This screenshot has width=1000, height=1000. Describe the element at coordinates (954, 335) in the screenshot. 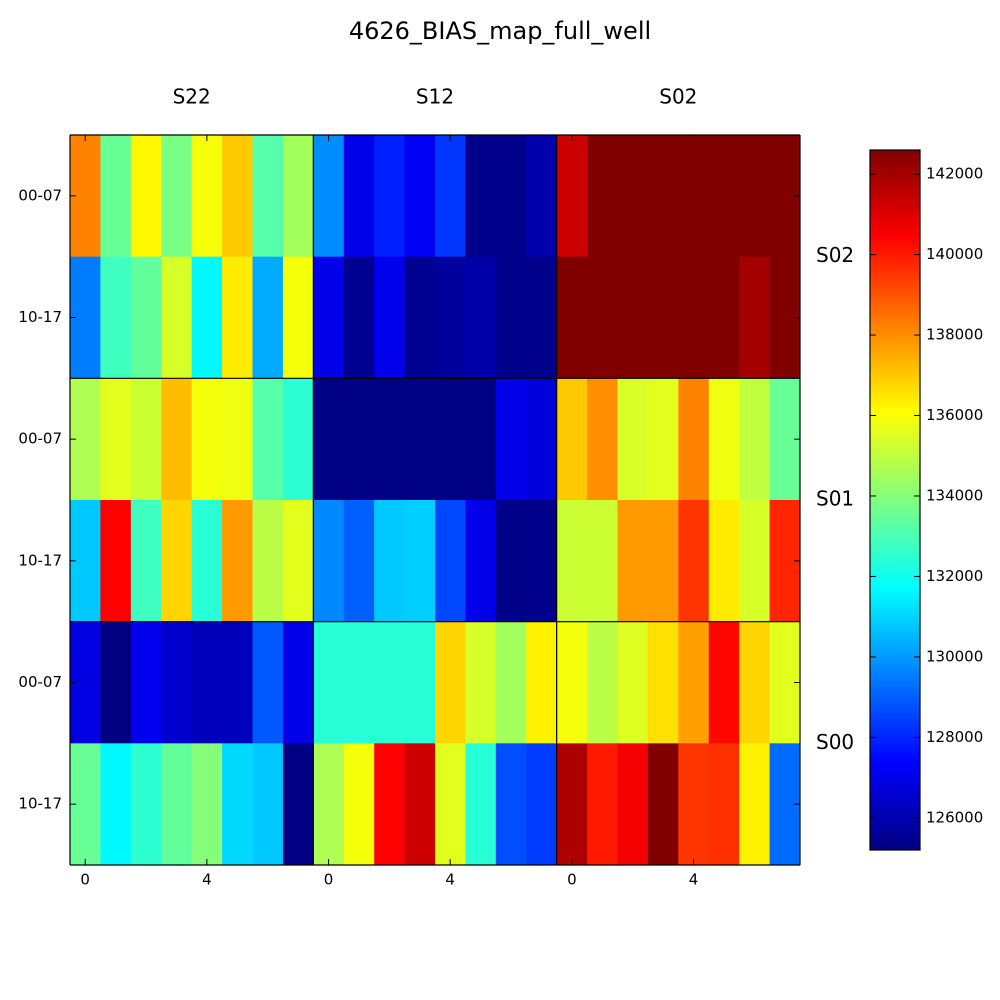

I see `colorbar-tick-label: 138000` at that location.